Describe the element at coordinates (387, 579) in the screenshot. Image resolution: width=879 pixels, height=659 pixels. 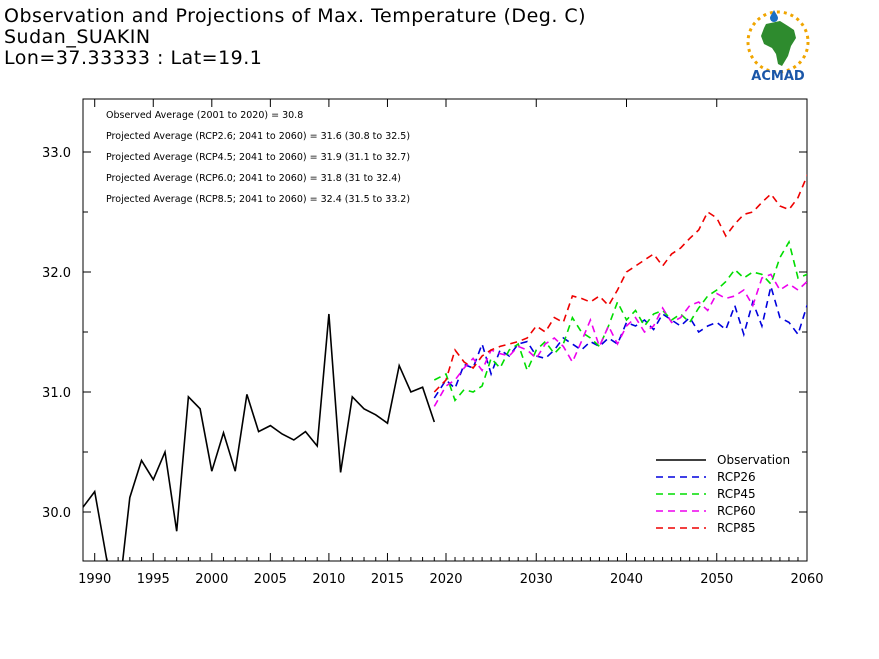
I see `x-tick-label: 2015` at that location.